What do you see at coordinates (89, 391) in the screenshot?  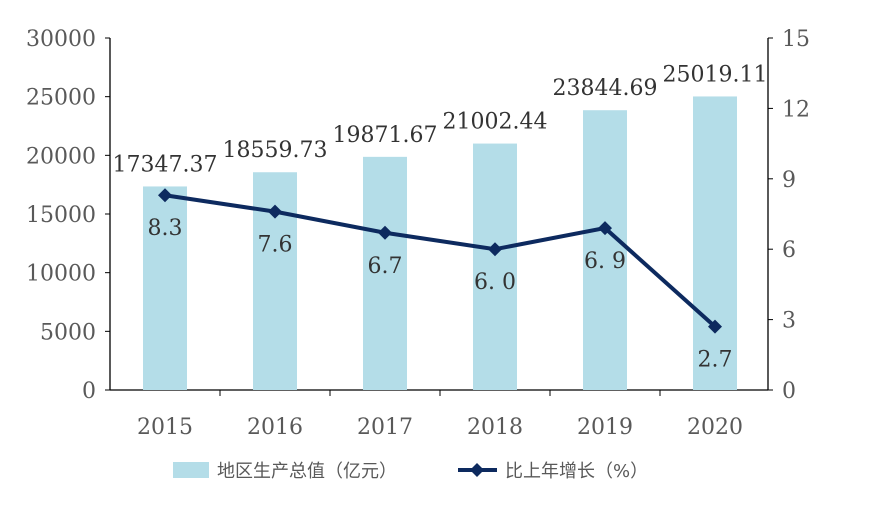 I see `left-tick-label: 0` at bounding box center [89, 391].